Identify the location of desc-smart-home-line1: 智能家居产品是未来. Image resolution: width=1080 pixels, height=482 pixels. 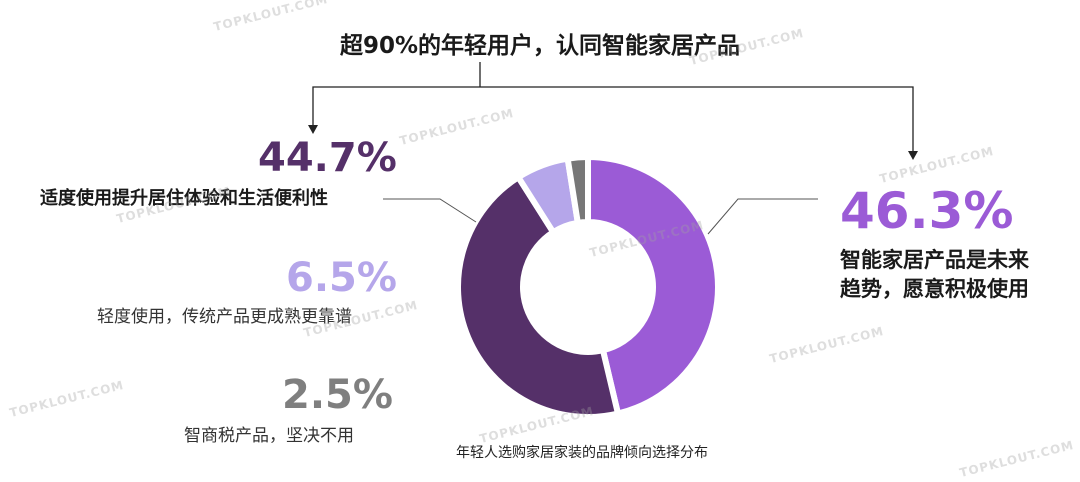
(934, 260).